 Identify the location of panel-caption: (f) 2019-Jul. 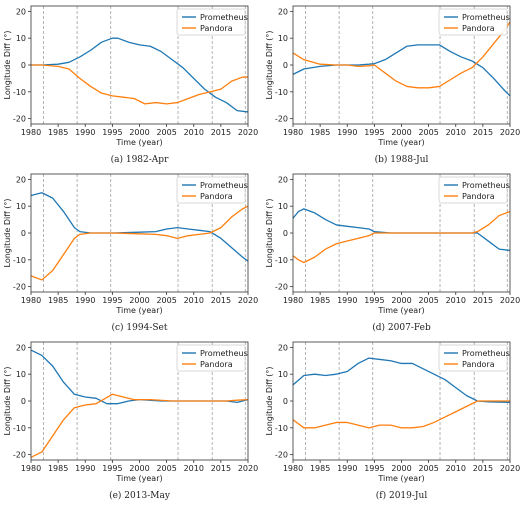
(402, 495).